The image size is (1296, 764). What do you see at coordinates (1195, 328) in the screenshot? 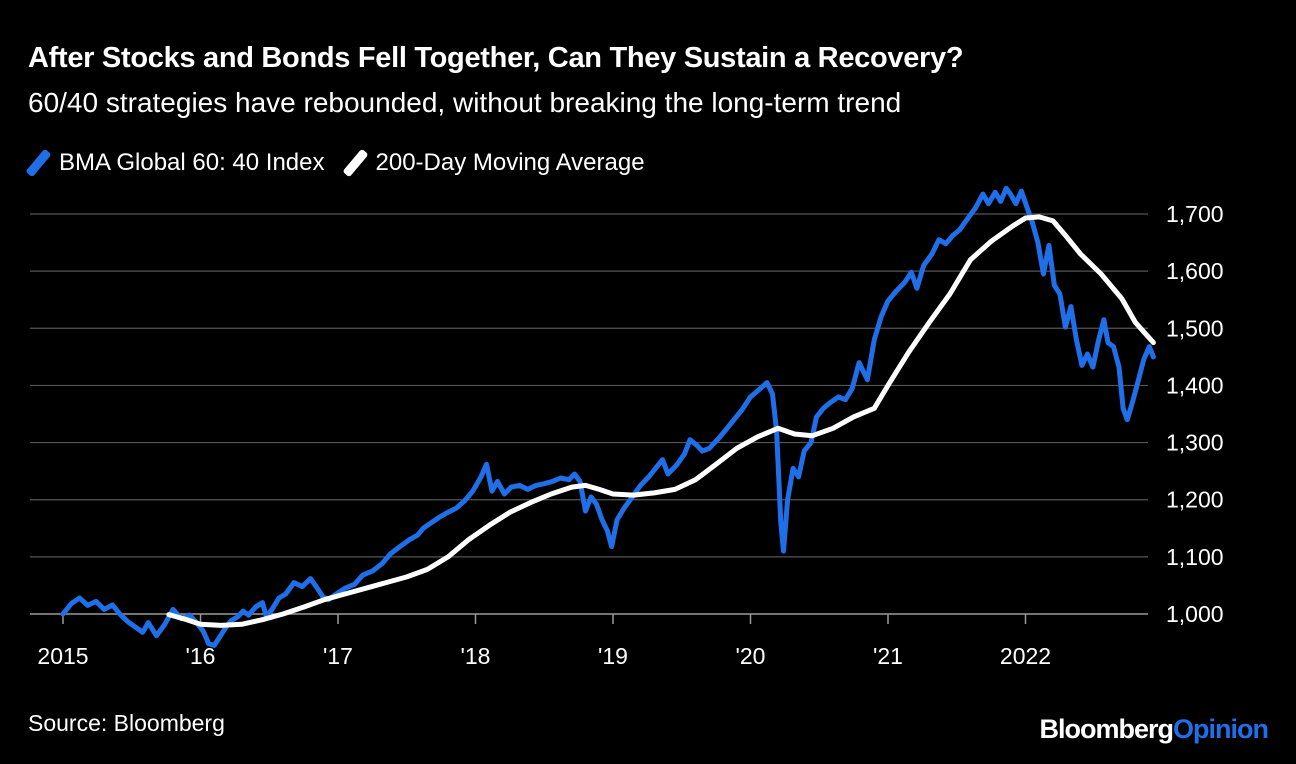
I see `y-tick-label: 1,500` at bounding box center [1195, 328].